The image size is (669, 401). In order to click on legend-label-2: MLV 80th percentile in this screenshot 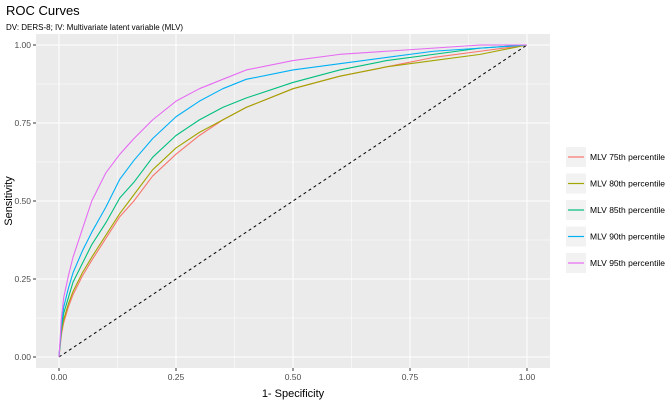, I will do `click(627, 184)`.